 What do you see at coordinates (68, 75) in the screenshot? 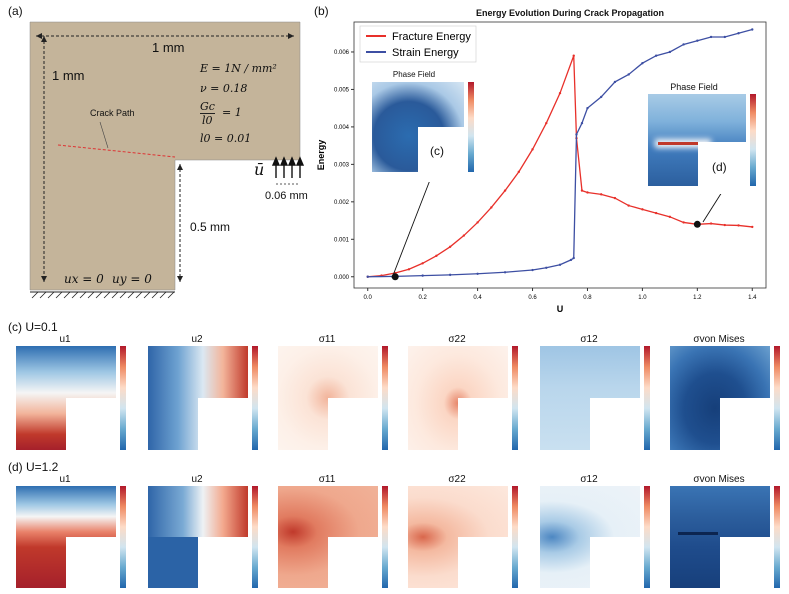
I see `height-label: 1 mm` at bounding box center [68, 75].